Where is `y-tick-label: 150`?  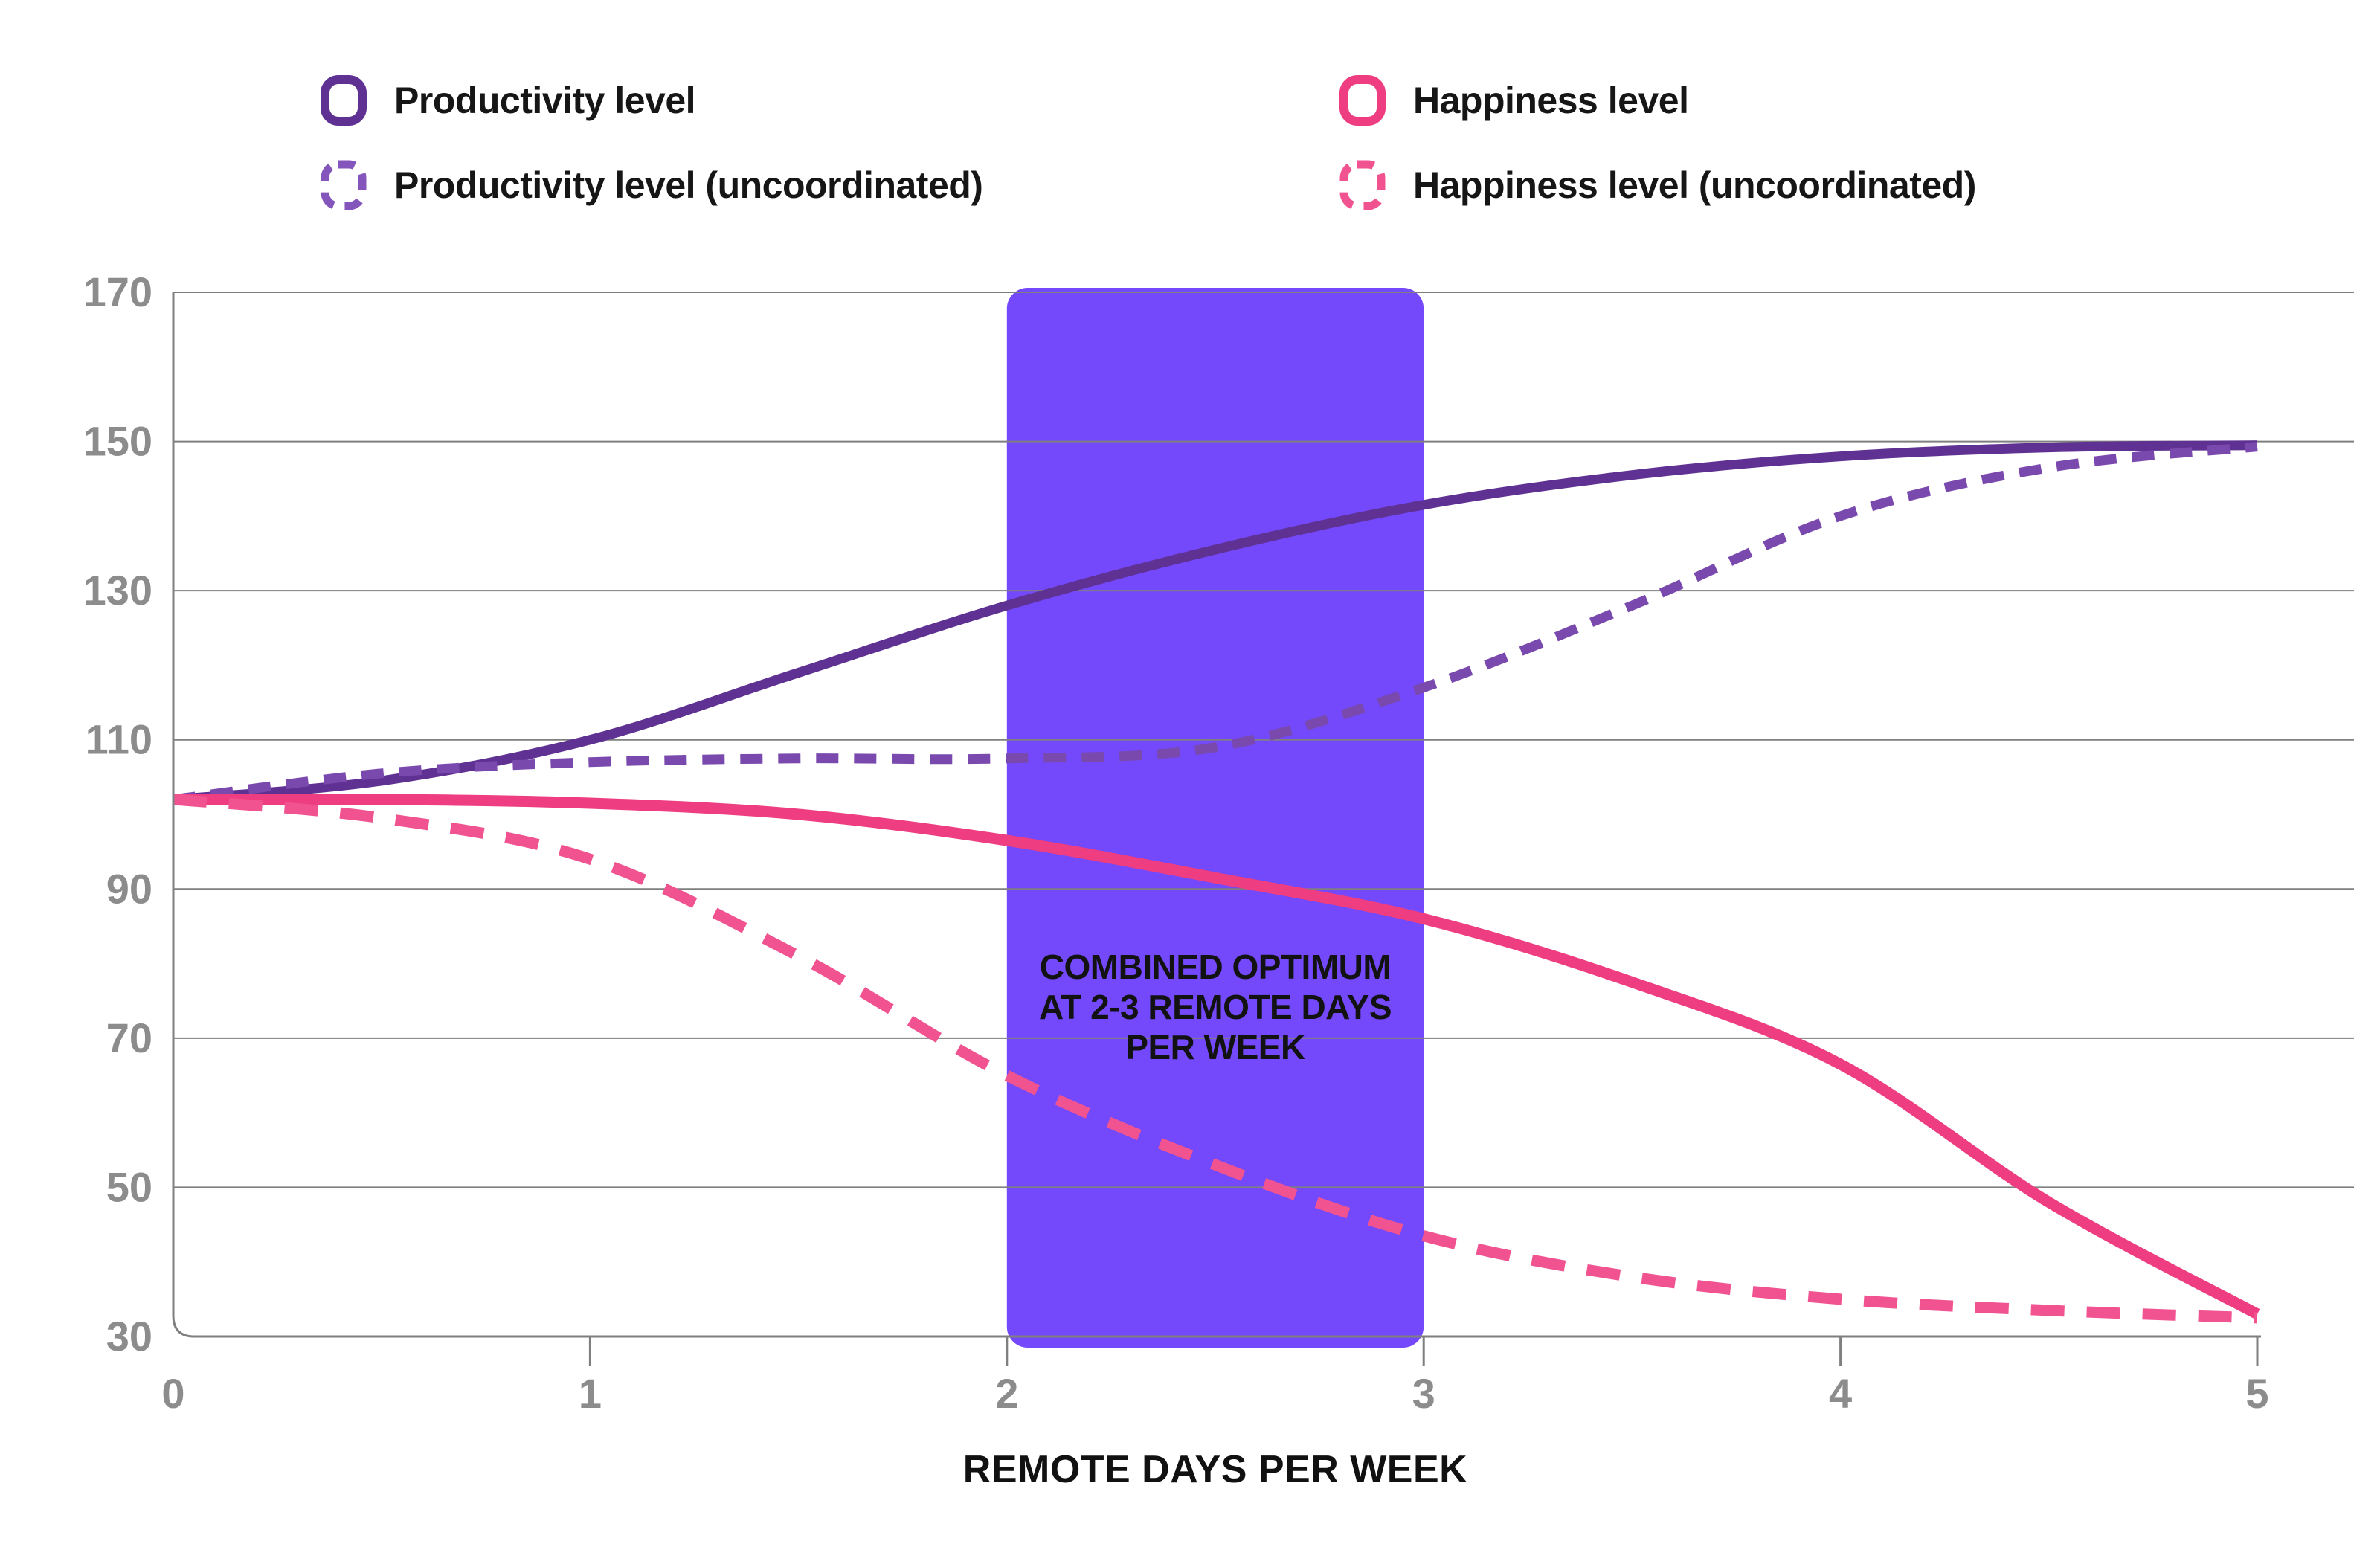
y-tick-label: 150 is located at coordinates (118, 441).